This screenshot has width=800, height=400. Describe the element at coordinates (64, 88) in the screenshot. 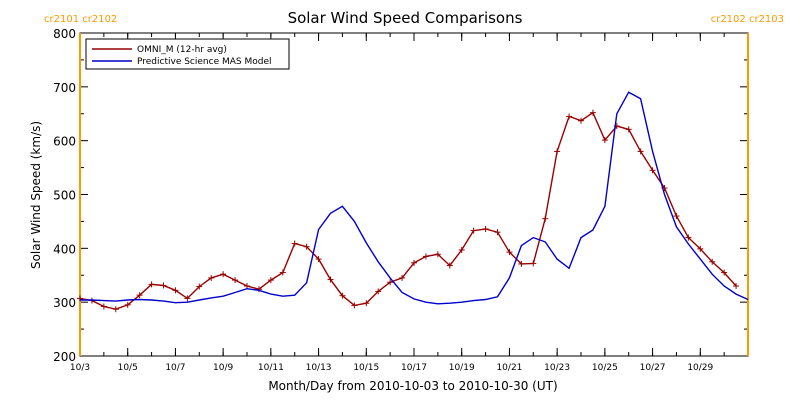

I see `y-tick-label: 700` at that location.